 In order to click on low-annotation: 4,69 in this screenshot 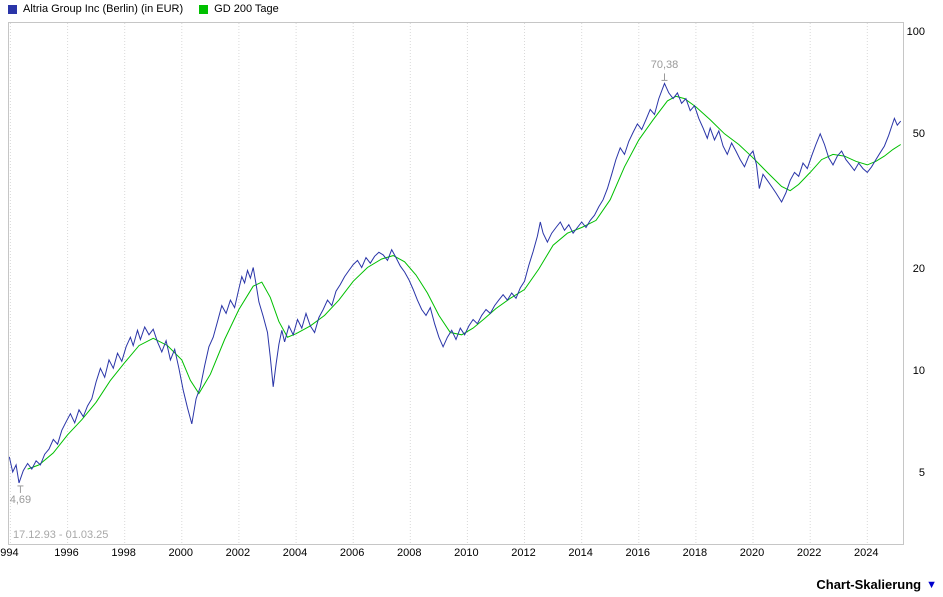, I will do `click(20, 499)`.